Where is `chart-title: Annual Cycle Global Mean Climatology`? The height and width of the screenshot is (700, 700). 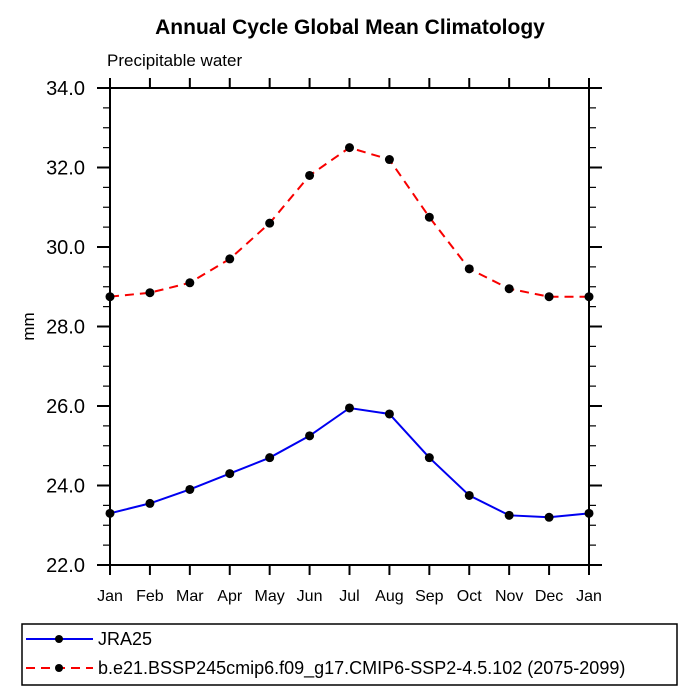 chart-title: Annual Cycle Global Mean Climatology is located at coordinates (350, 27).